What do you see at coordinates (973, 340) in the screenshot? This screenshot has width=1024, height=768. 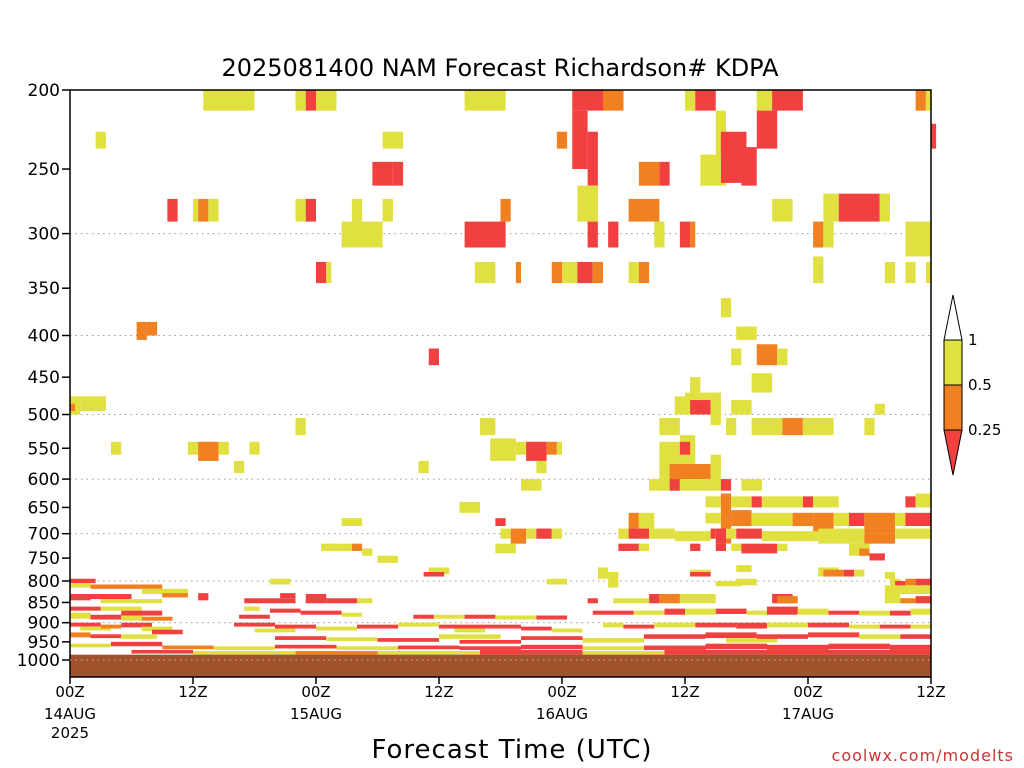 I see `colorbar-label: 1` at bounding box center [973, 340].